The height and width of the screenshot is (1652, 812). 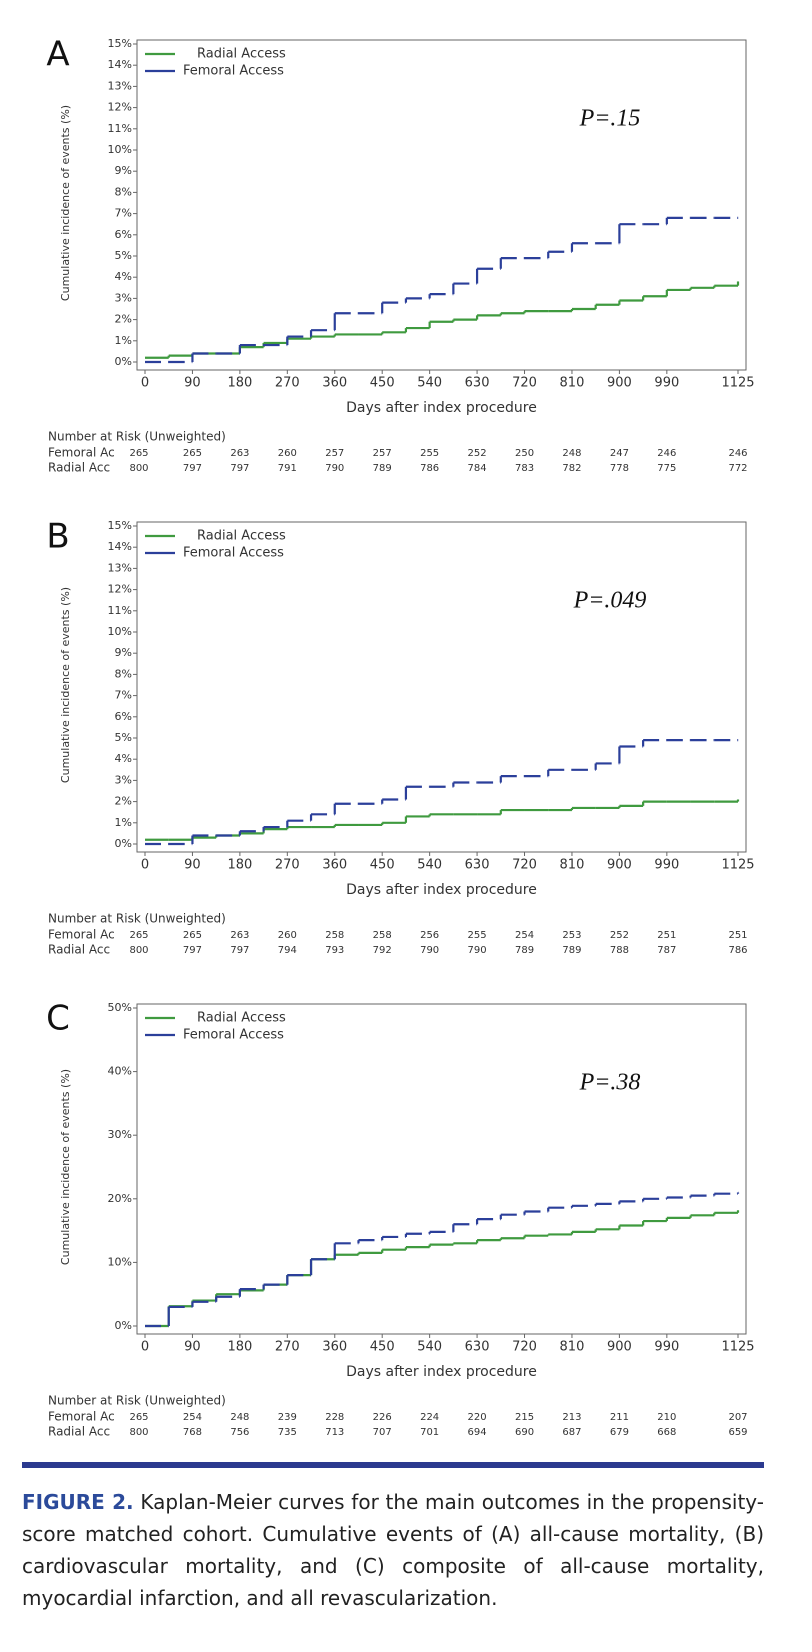 What do you see at coordinates (334, 383) in the screenshot?
I see `x-tick-label: 360` at bounding box center [334, 383].